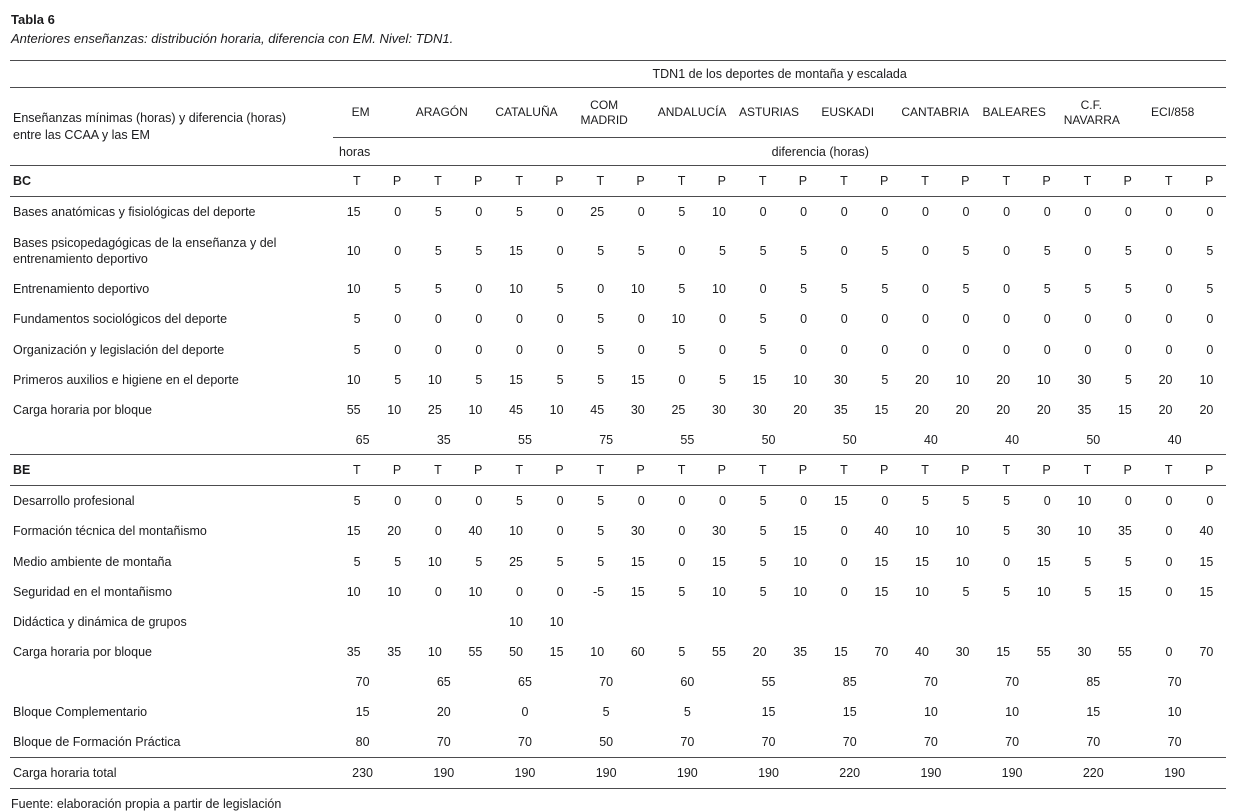 The image size is (1236, 811). I want to click on summary-cell: 5, so click(606, 711).